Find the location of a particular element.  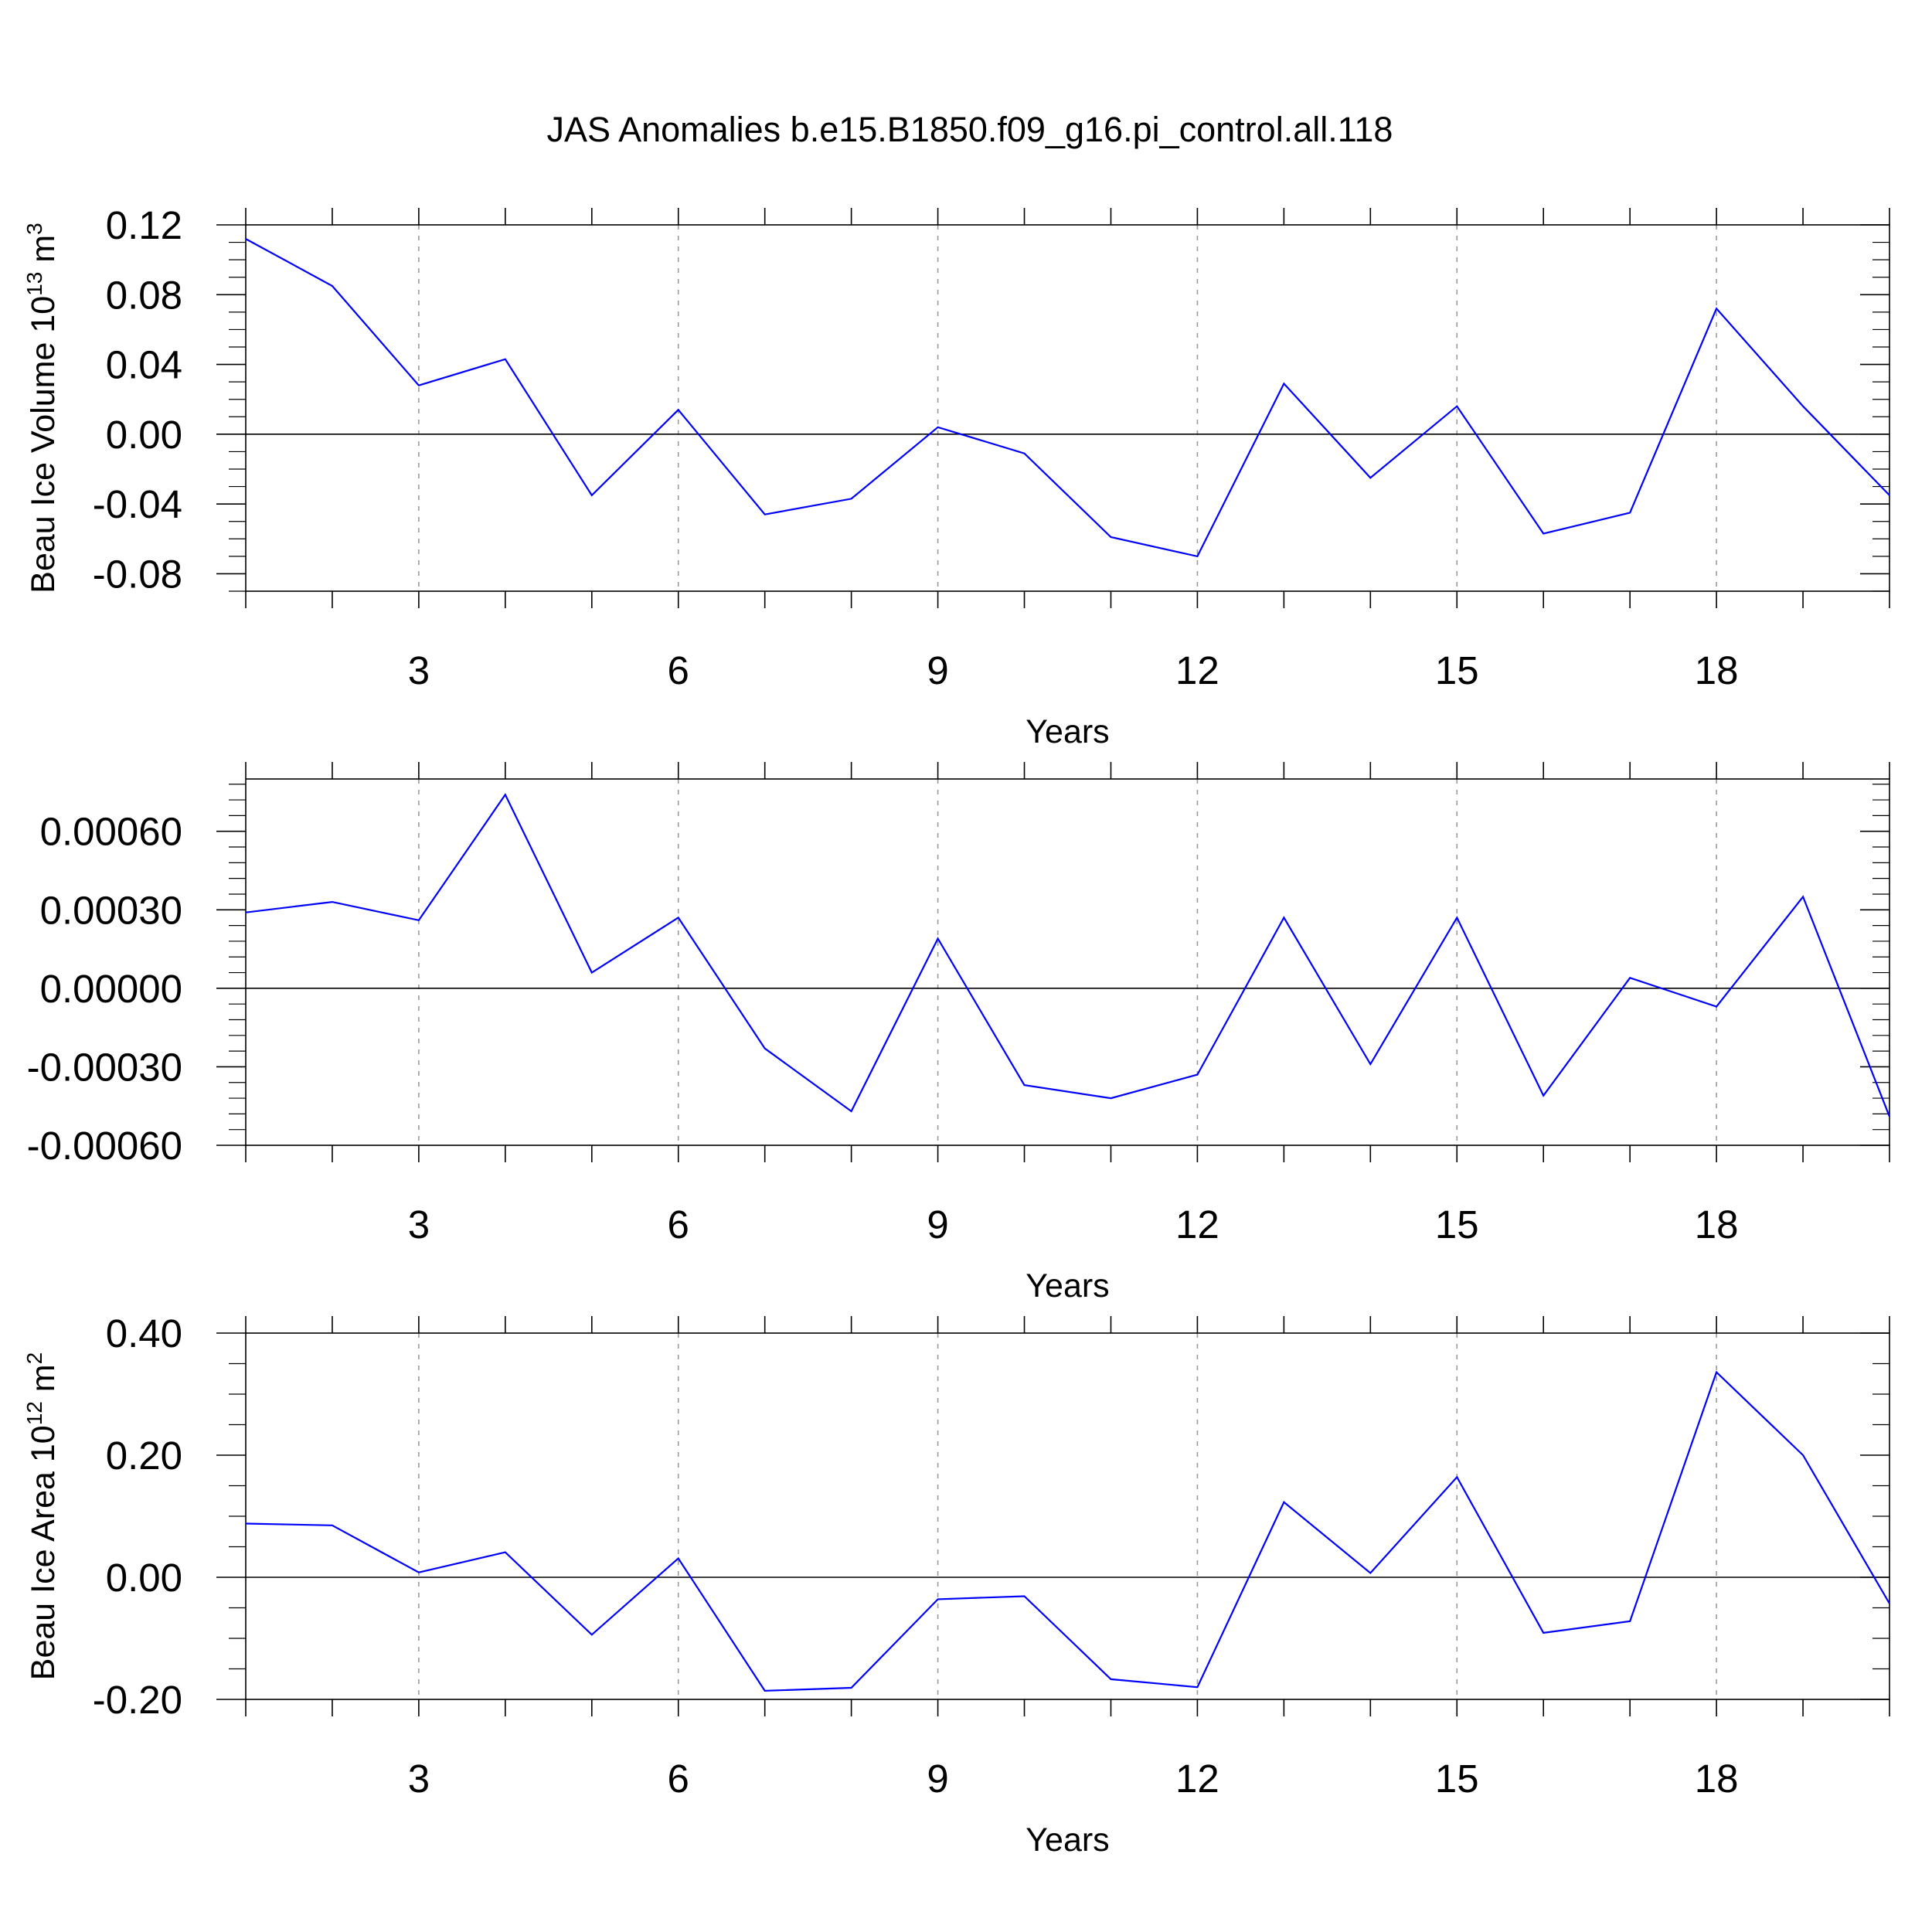

y-axis-label-exponent: 12 is located at coordinates (34, 1413).